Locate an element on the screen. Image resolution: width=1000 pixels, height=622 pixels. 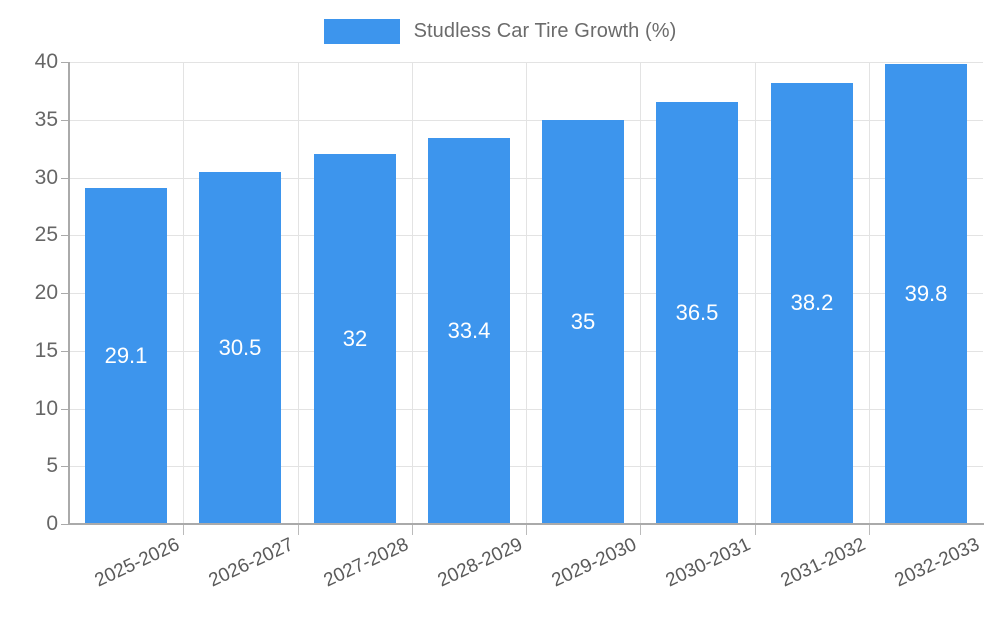
bar-value-label: 30.5 is located at coordinates (240, 347).